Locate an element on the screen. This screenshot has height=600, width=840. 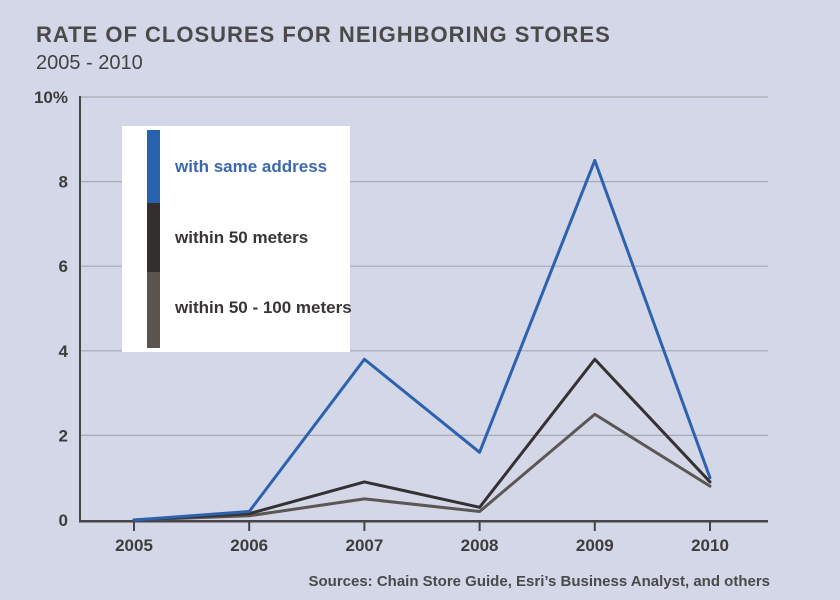
y-tick-label: 6 is located at coordinates (63, 266).